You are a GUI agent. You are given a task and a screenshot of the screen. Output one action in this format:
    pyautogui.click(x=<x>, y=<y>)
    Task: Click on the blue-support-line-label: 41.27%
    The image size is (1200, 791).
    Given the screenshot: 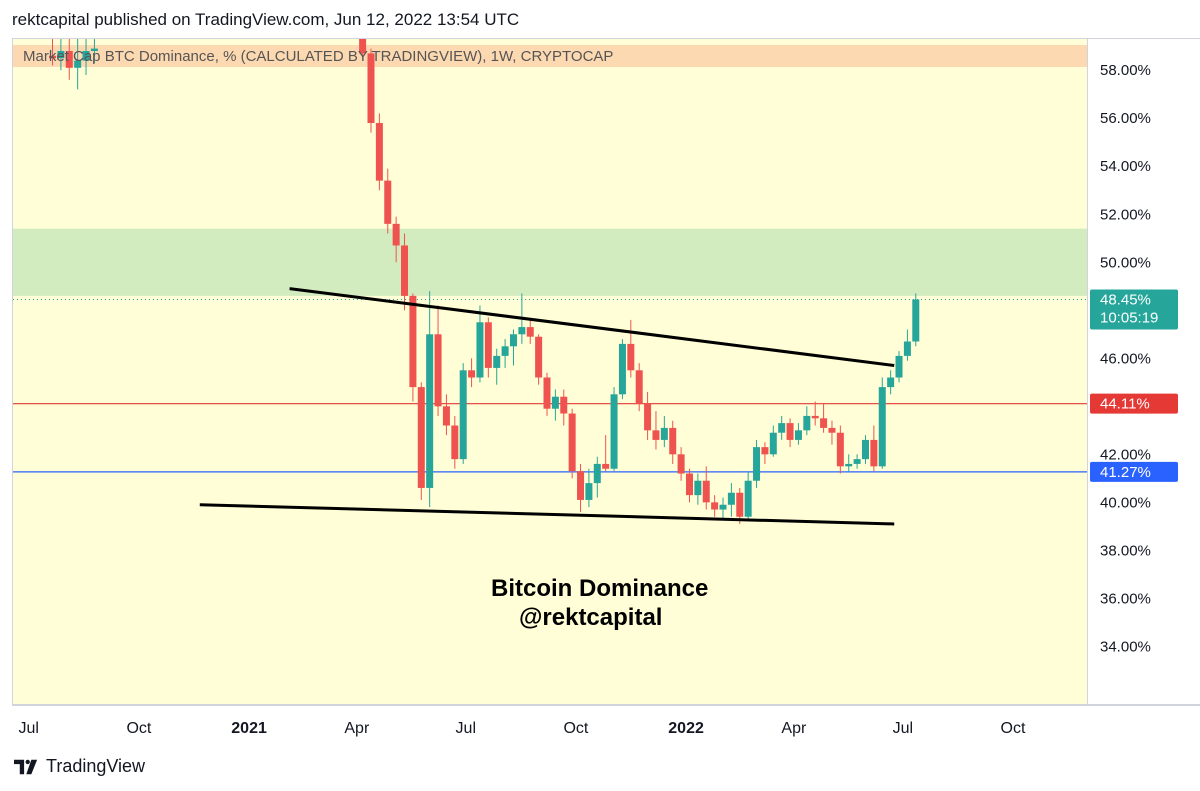 What is the action you would take?
    pyautogui.click(x=1125, y=472)
    